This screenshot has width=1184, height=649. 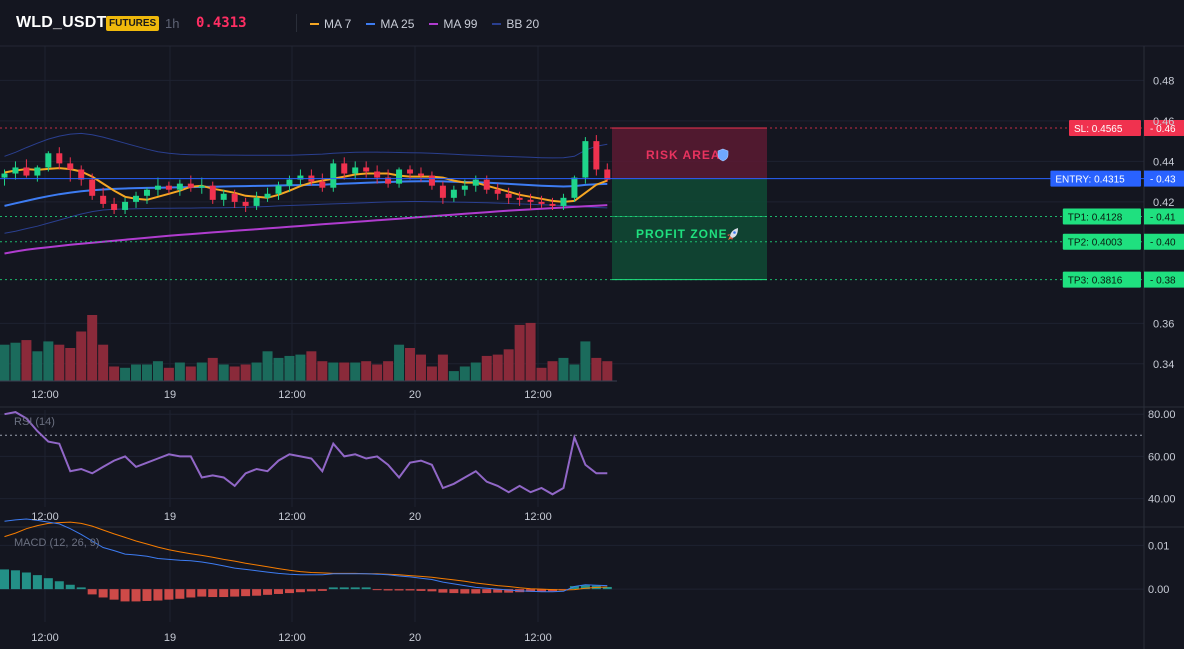 What do you see at coordinates (330, 24) in the screenshot?
I see `legend-ma7: MA 7` at bounding box center [330, 24].